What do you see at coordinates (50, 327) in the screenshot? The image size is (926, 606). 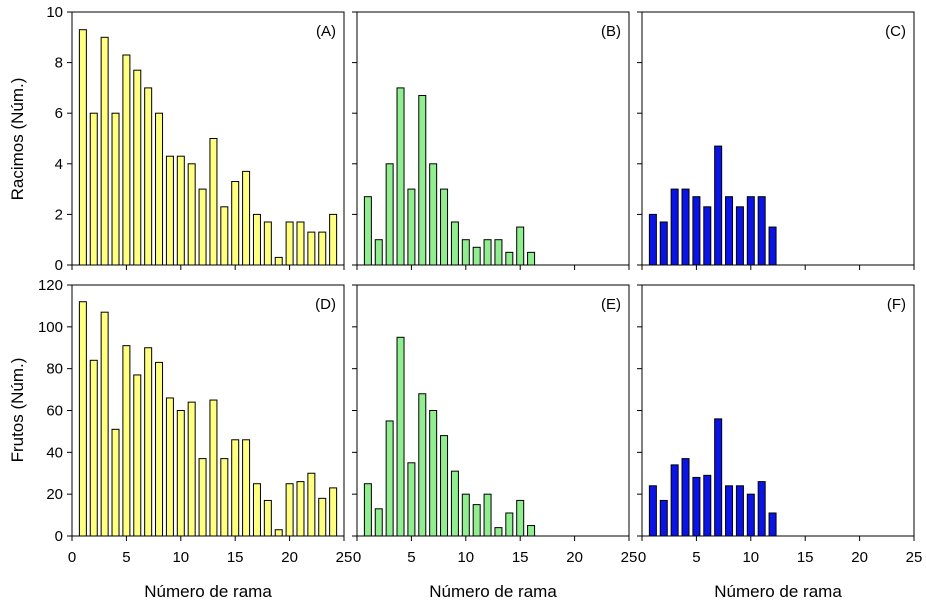 I see `y-tick-label: 100` at bounding box center [50, 327].